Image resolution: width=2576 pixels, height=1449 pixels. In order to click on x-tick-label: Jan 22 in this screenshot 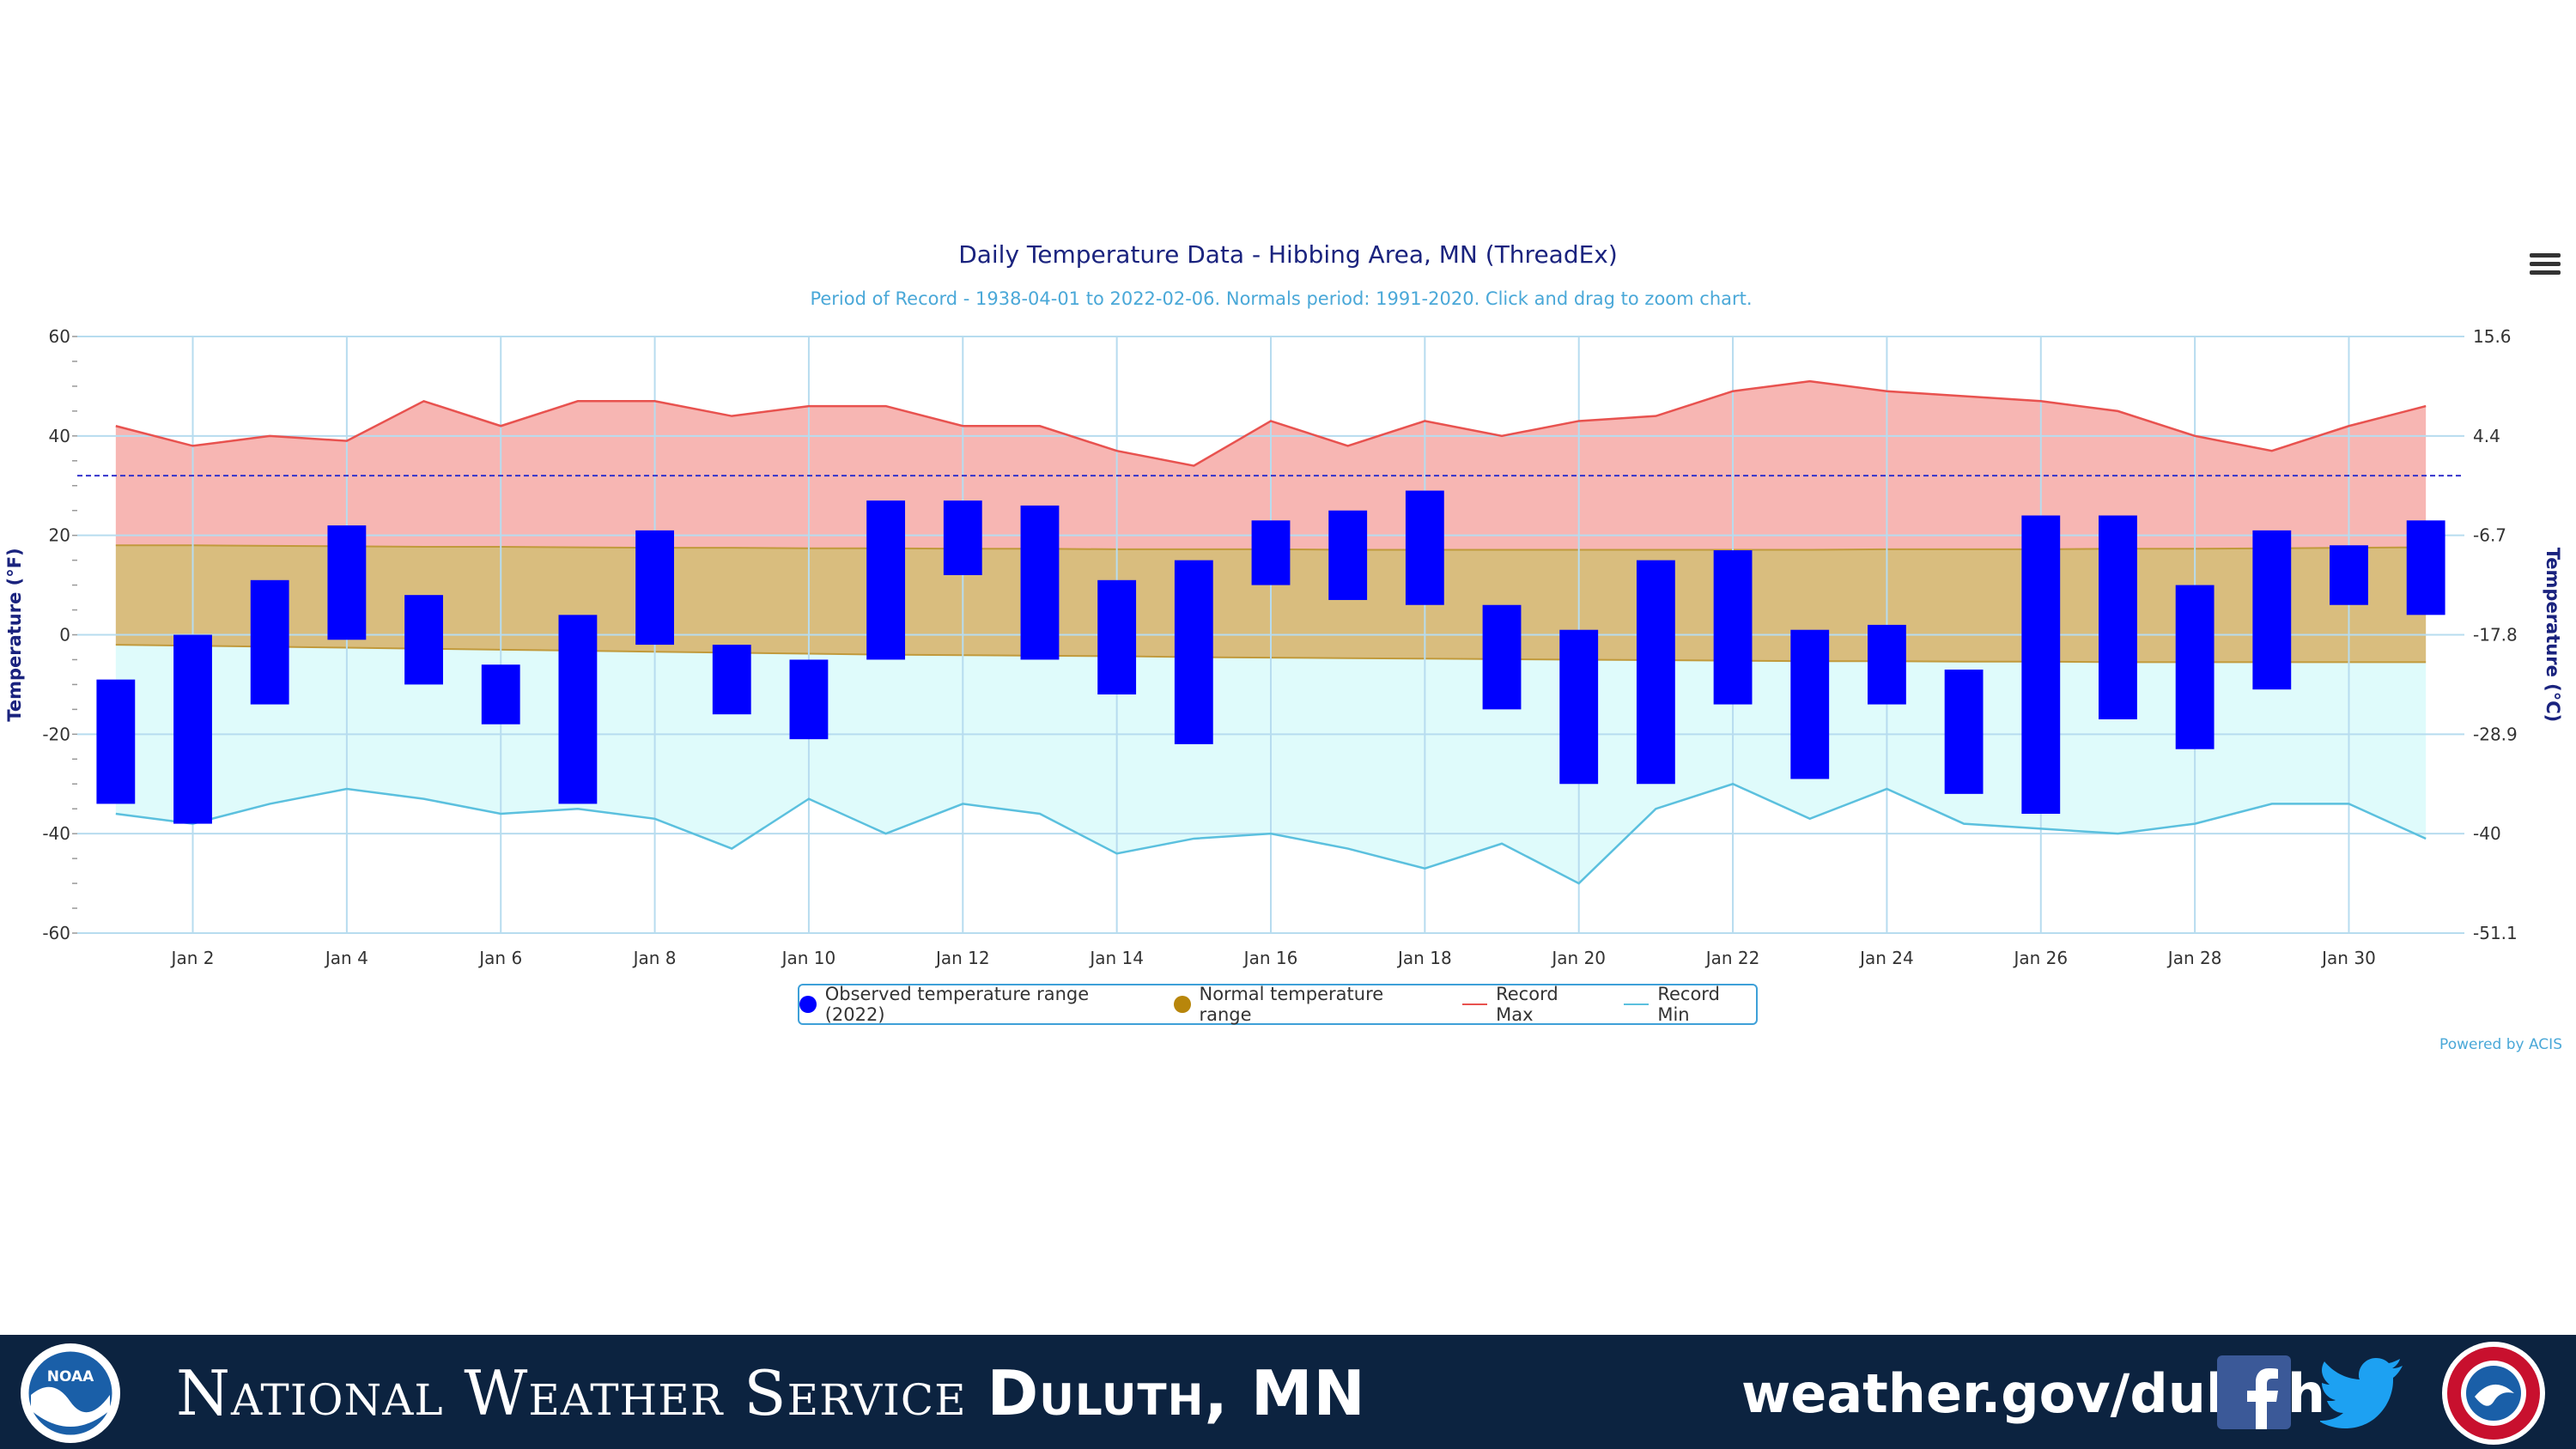, I will do `click(1732, 958)`.